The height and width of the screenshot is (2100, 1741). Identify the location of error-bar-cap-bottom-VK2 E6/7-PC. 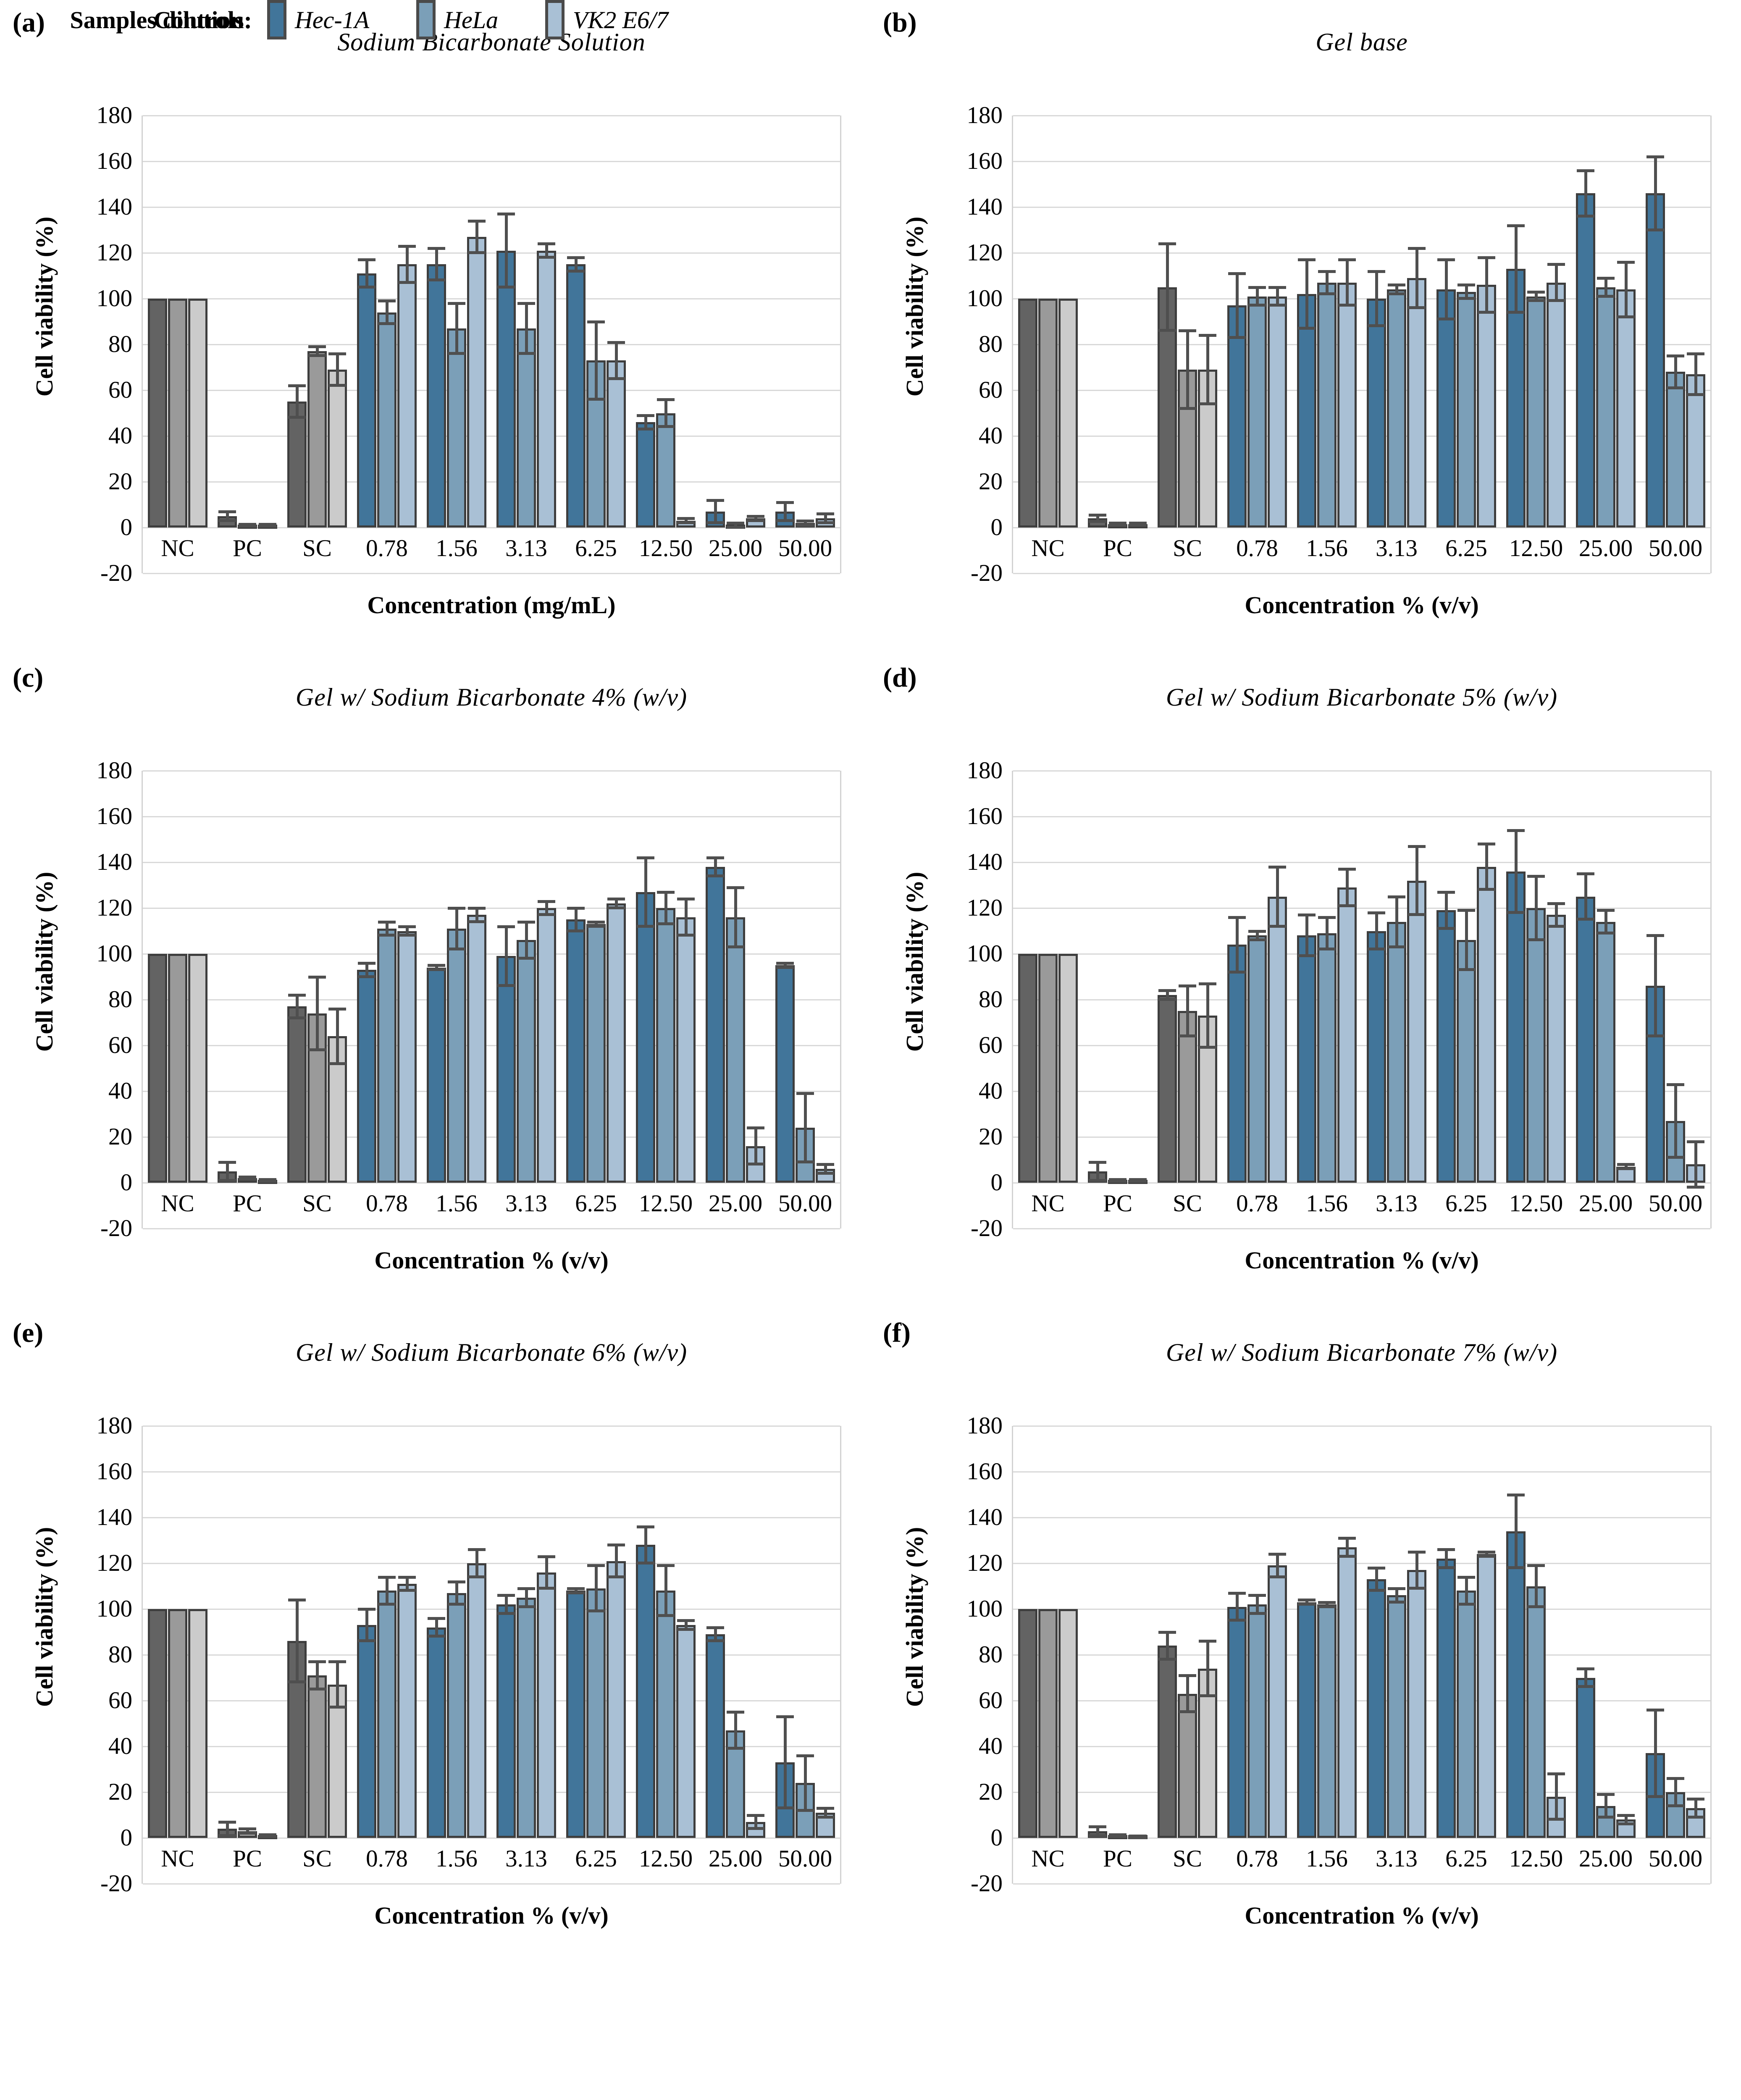
(267, 1836).